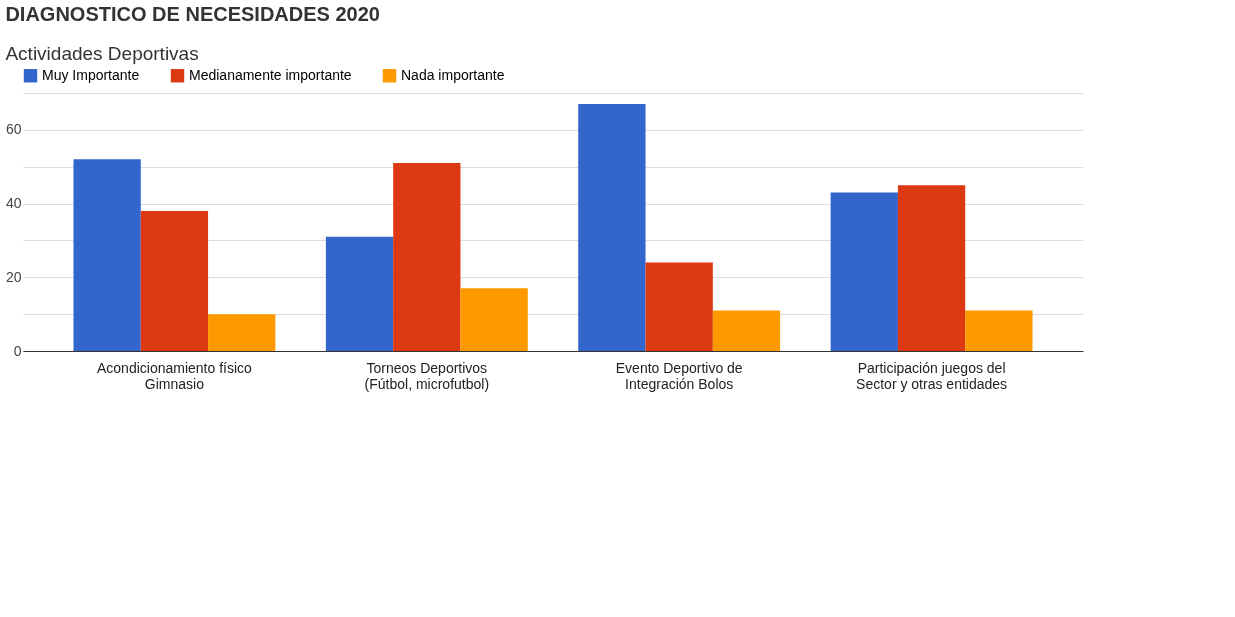 The width and height of the screenshot is (1235, 617). I want to click on legend-label: Nada importante, so click(453, 74).